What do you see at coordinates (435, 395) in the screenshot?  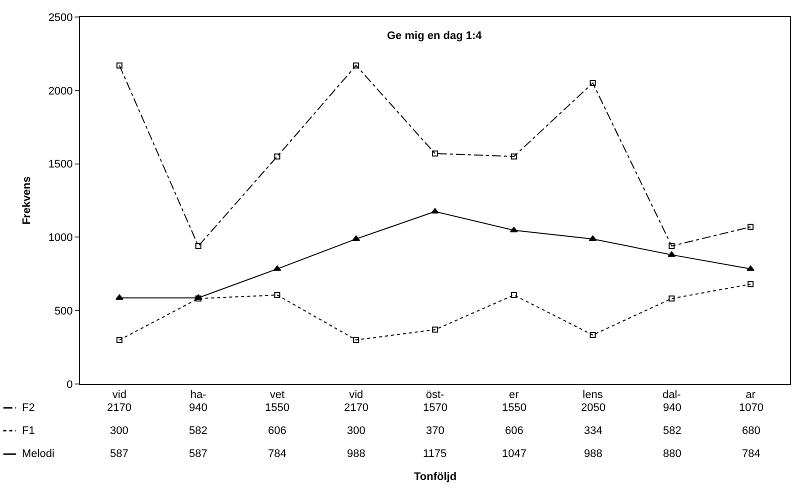 I see `x-tick-label: öst-` at bounding box center [435, 395].